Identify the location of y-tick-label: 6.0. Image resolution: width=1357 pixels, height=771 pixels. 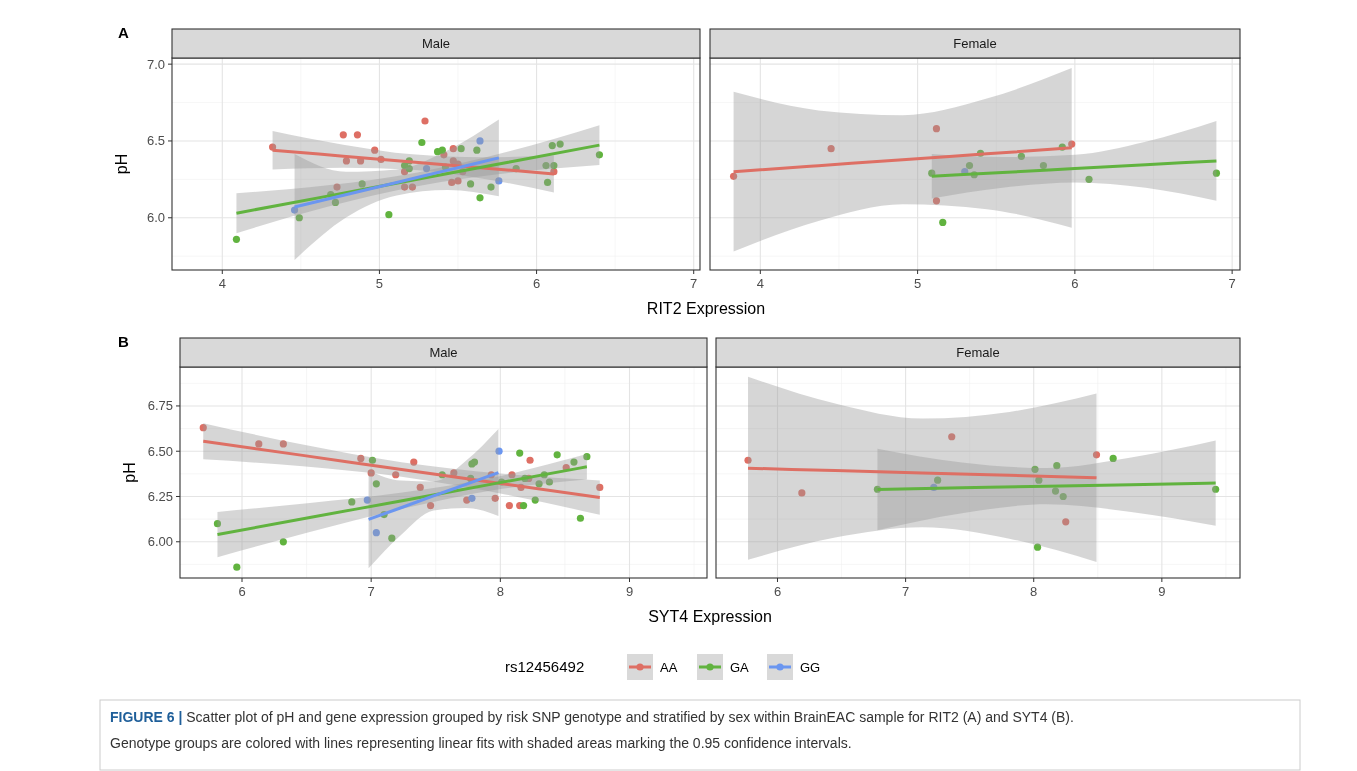
(155, 218).